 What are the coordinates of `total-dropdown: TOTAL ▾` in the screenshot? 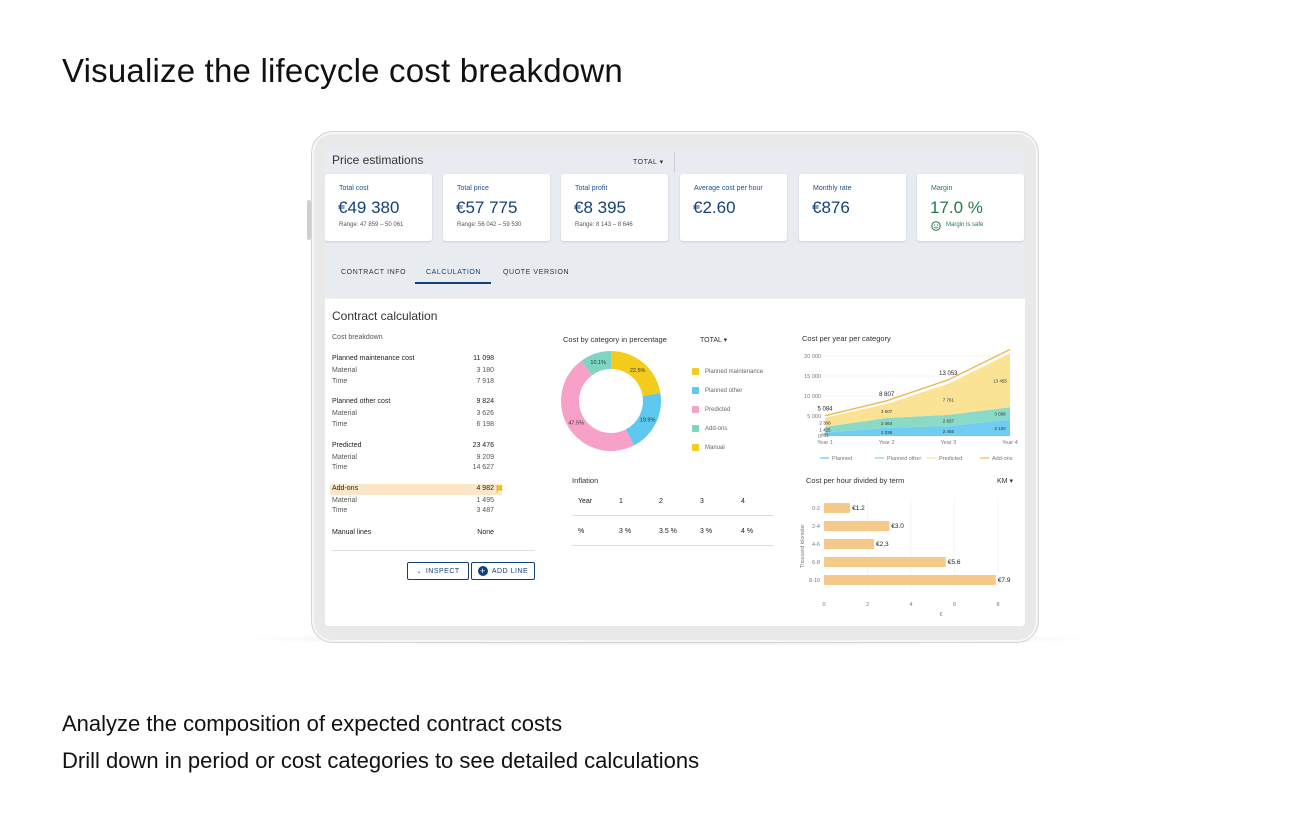 It's located at (648, 162).